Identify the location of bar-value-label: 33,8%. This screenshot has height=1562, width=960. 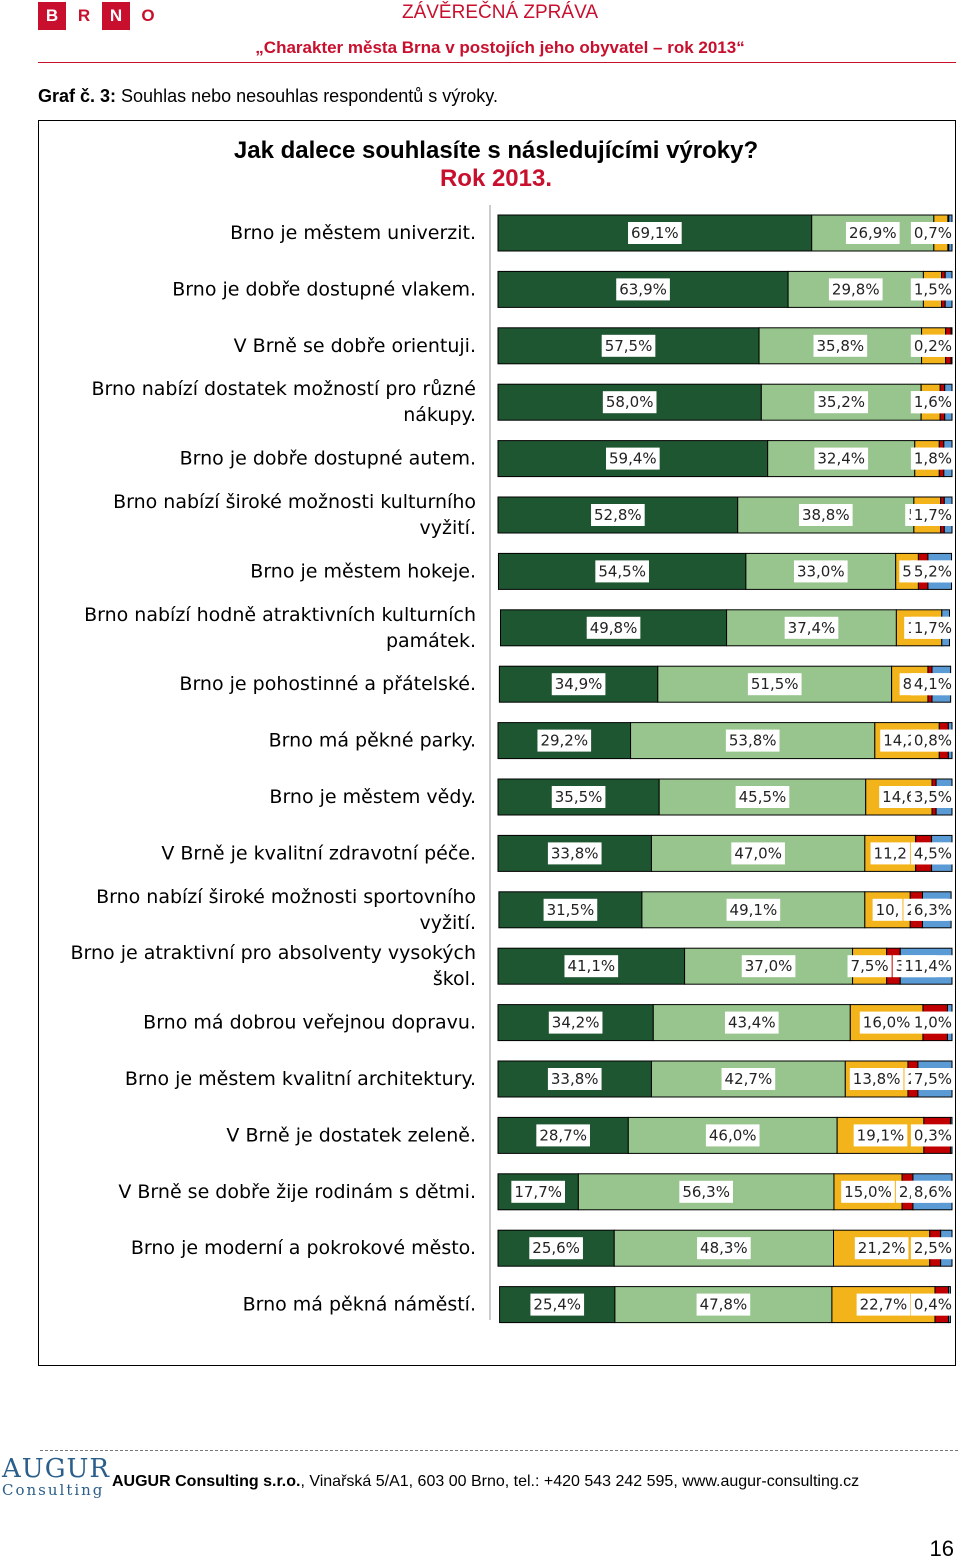
(575, 1079).